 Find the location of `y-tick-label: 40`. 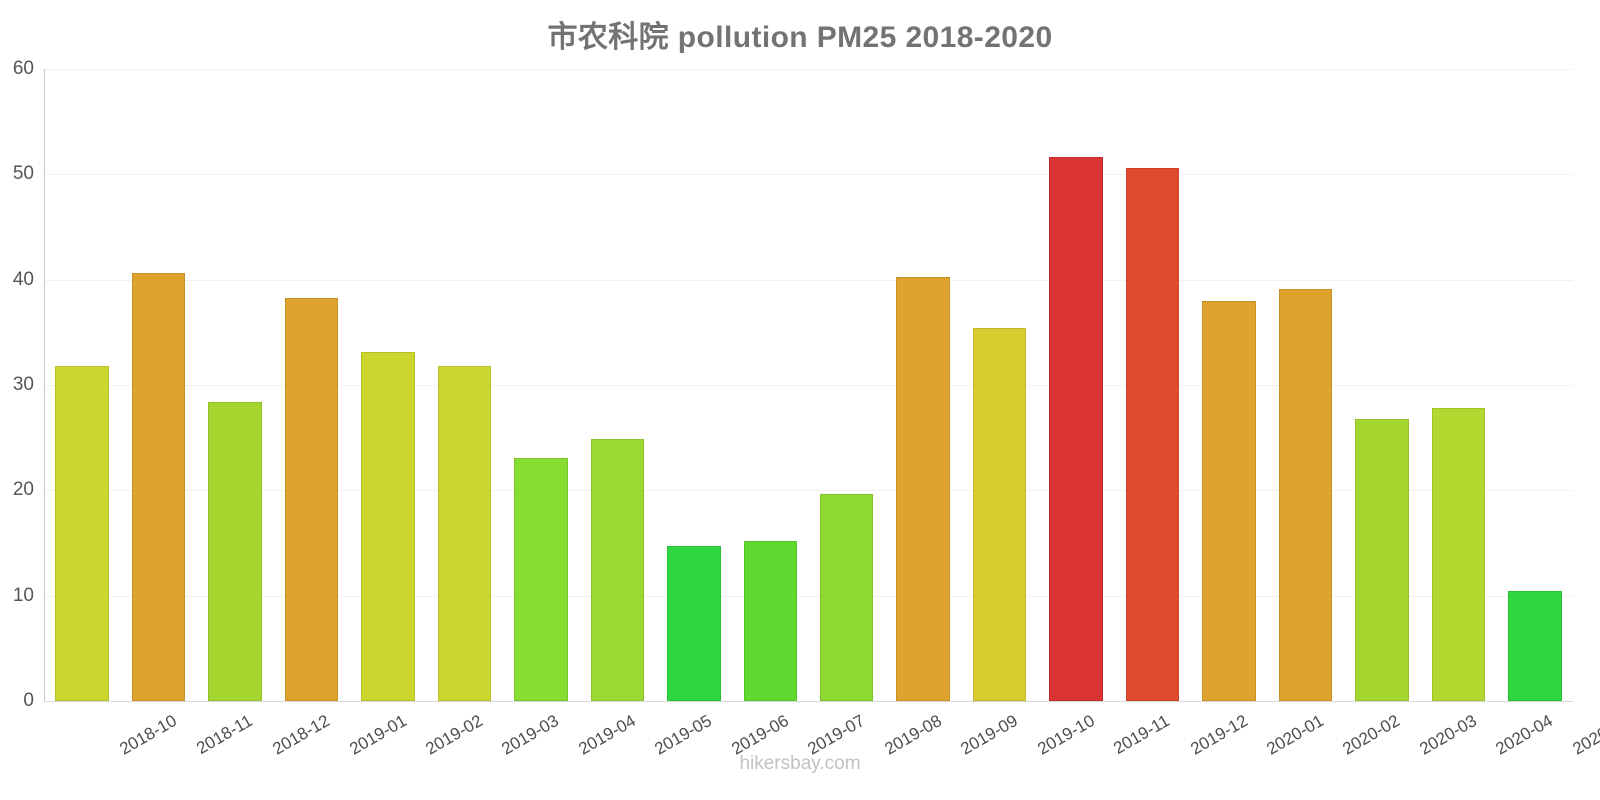

y-tick-label: 40 is located at coordinates (23, 279).